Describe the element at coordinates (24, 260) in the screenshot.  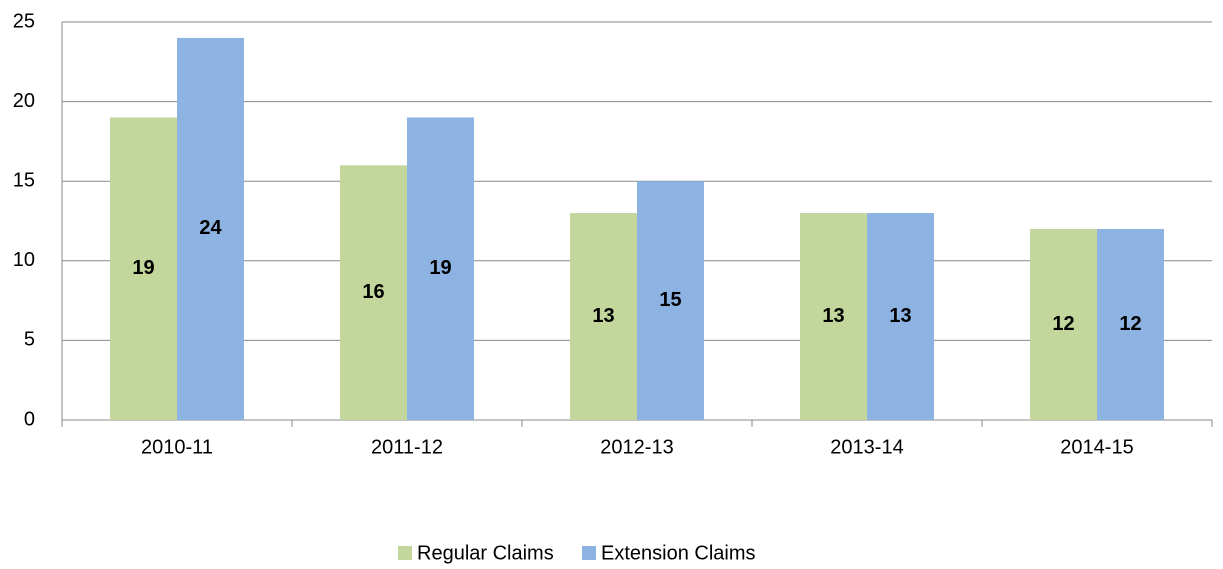
I see `y-tick-label: 10` at that location.